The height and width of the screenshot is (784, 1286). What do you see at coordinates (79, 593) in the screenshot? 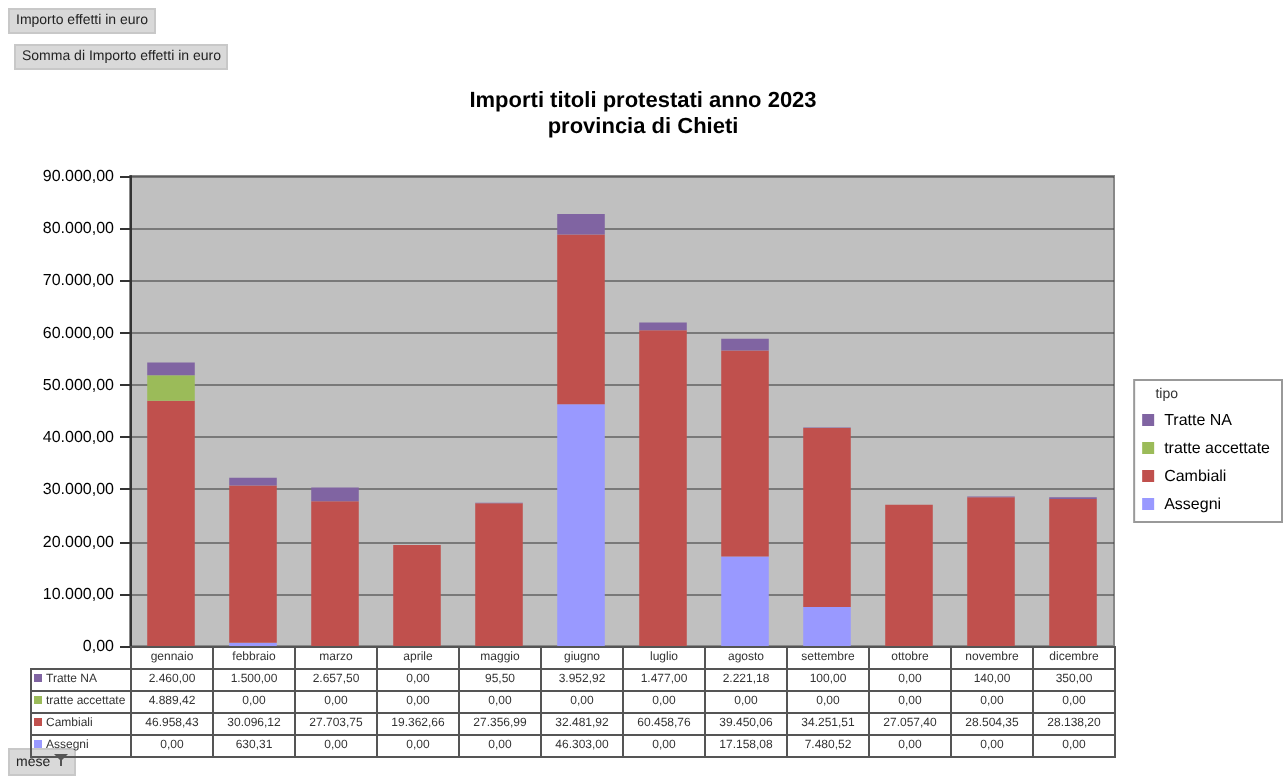
I see `y-tick-label: 10.000,00` at bounding box center [79, 593].